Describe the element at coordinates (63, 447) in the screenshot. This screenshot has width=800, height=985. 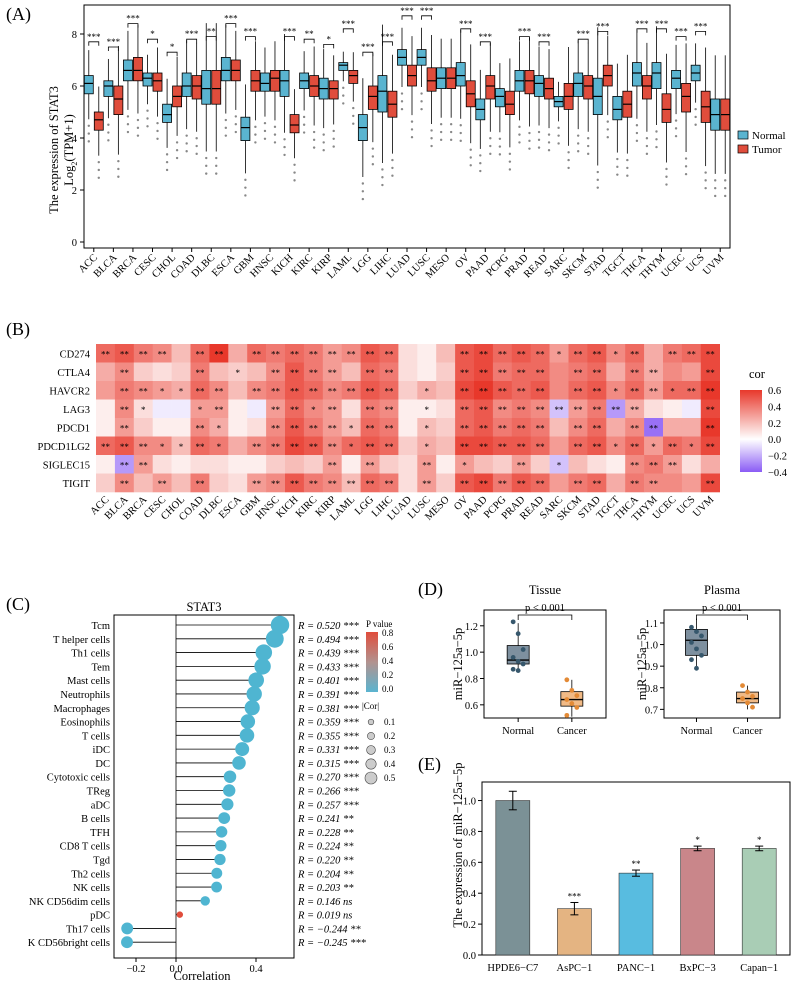
I see `heatmap-row-label: PDCD1LG2` at that location.